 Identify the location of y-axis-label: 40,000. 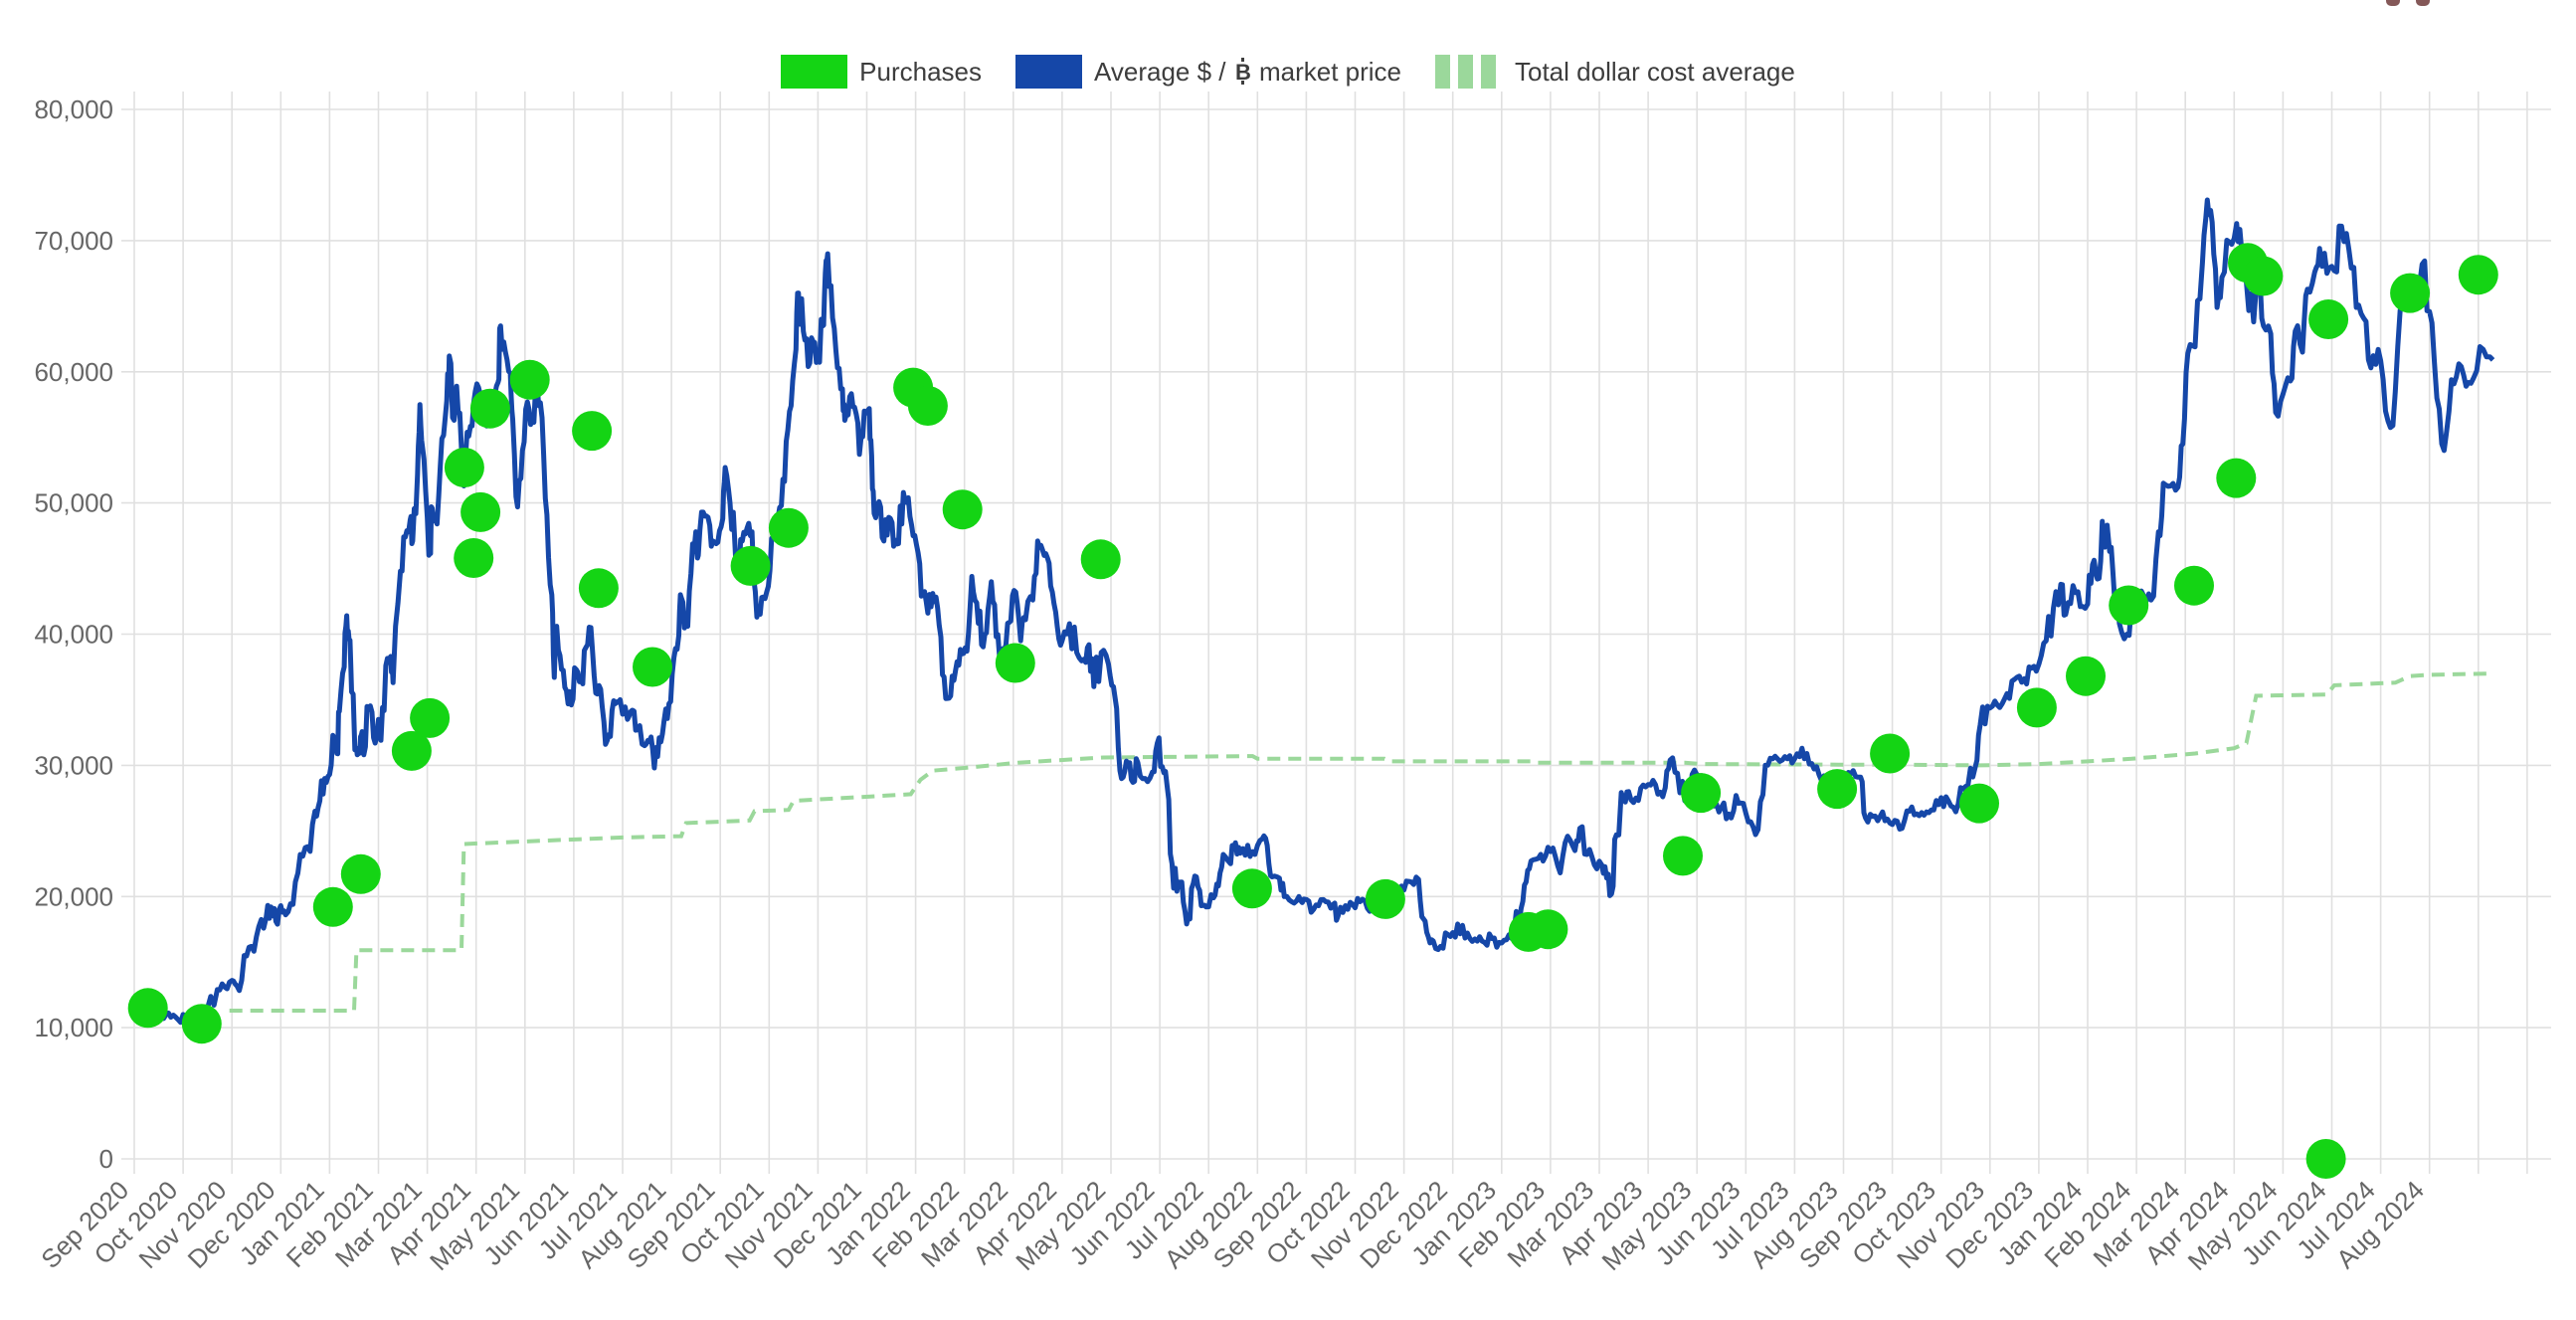
(73, 635).